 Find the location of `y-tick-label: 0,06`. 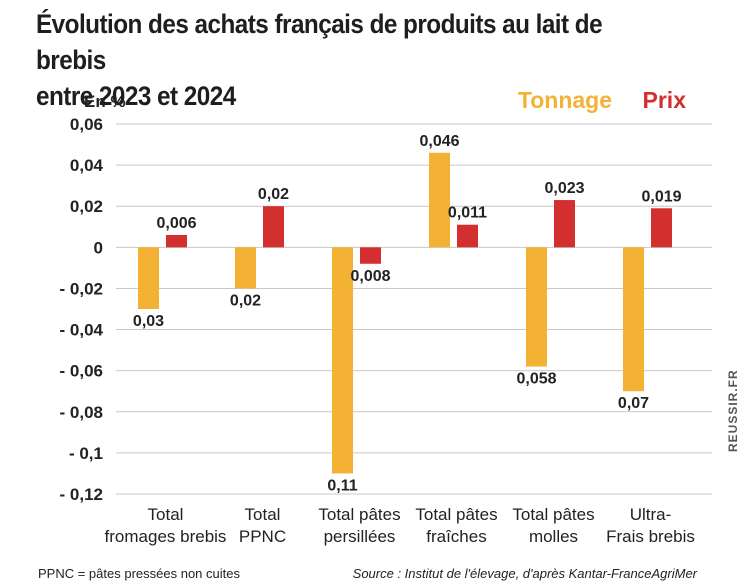

y-tick-label: 0,06 is located at coordinates (86, 124).